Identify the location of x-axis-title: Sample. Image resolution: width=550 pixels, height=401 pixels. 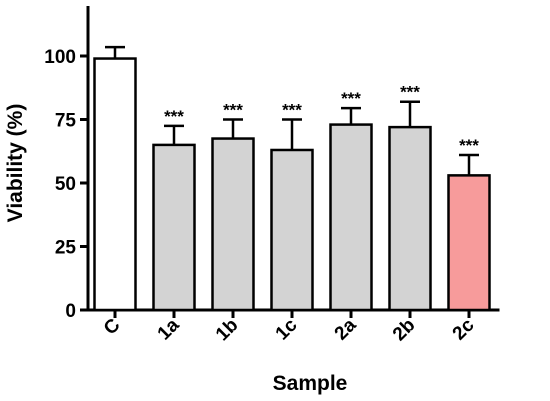
(310, 383).